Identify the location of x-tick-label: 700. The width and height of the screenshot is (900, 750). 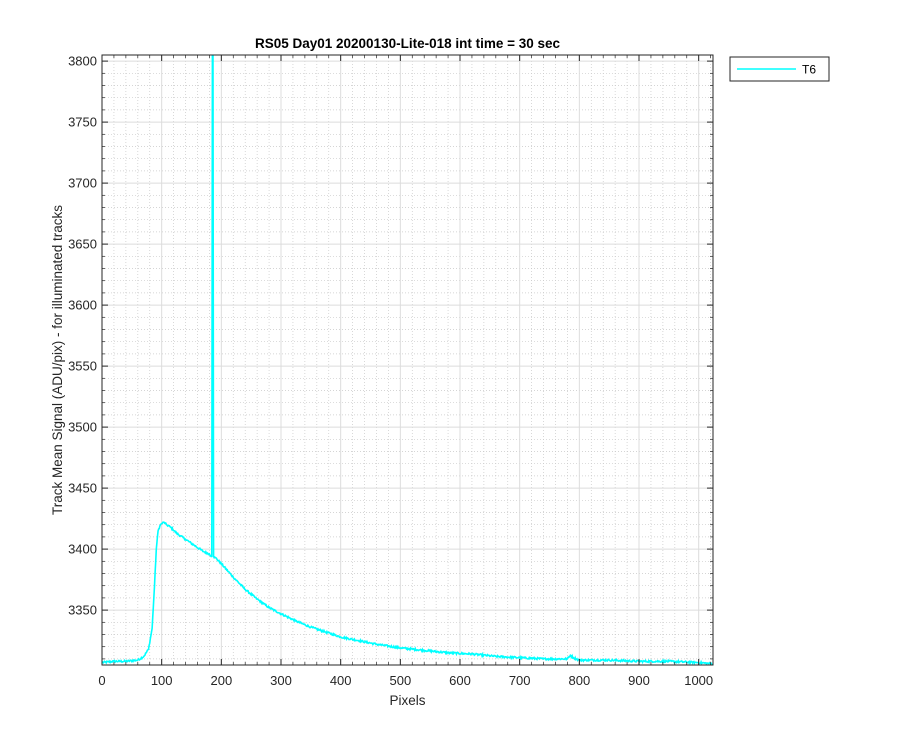
(520, 680).